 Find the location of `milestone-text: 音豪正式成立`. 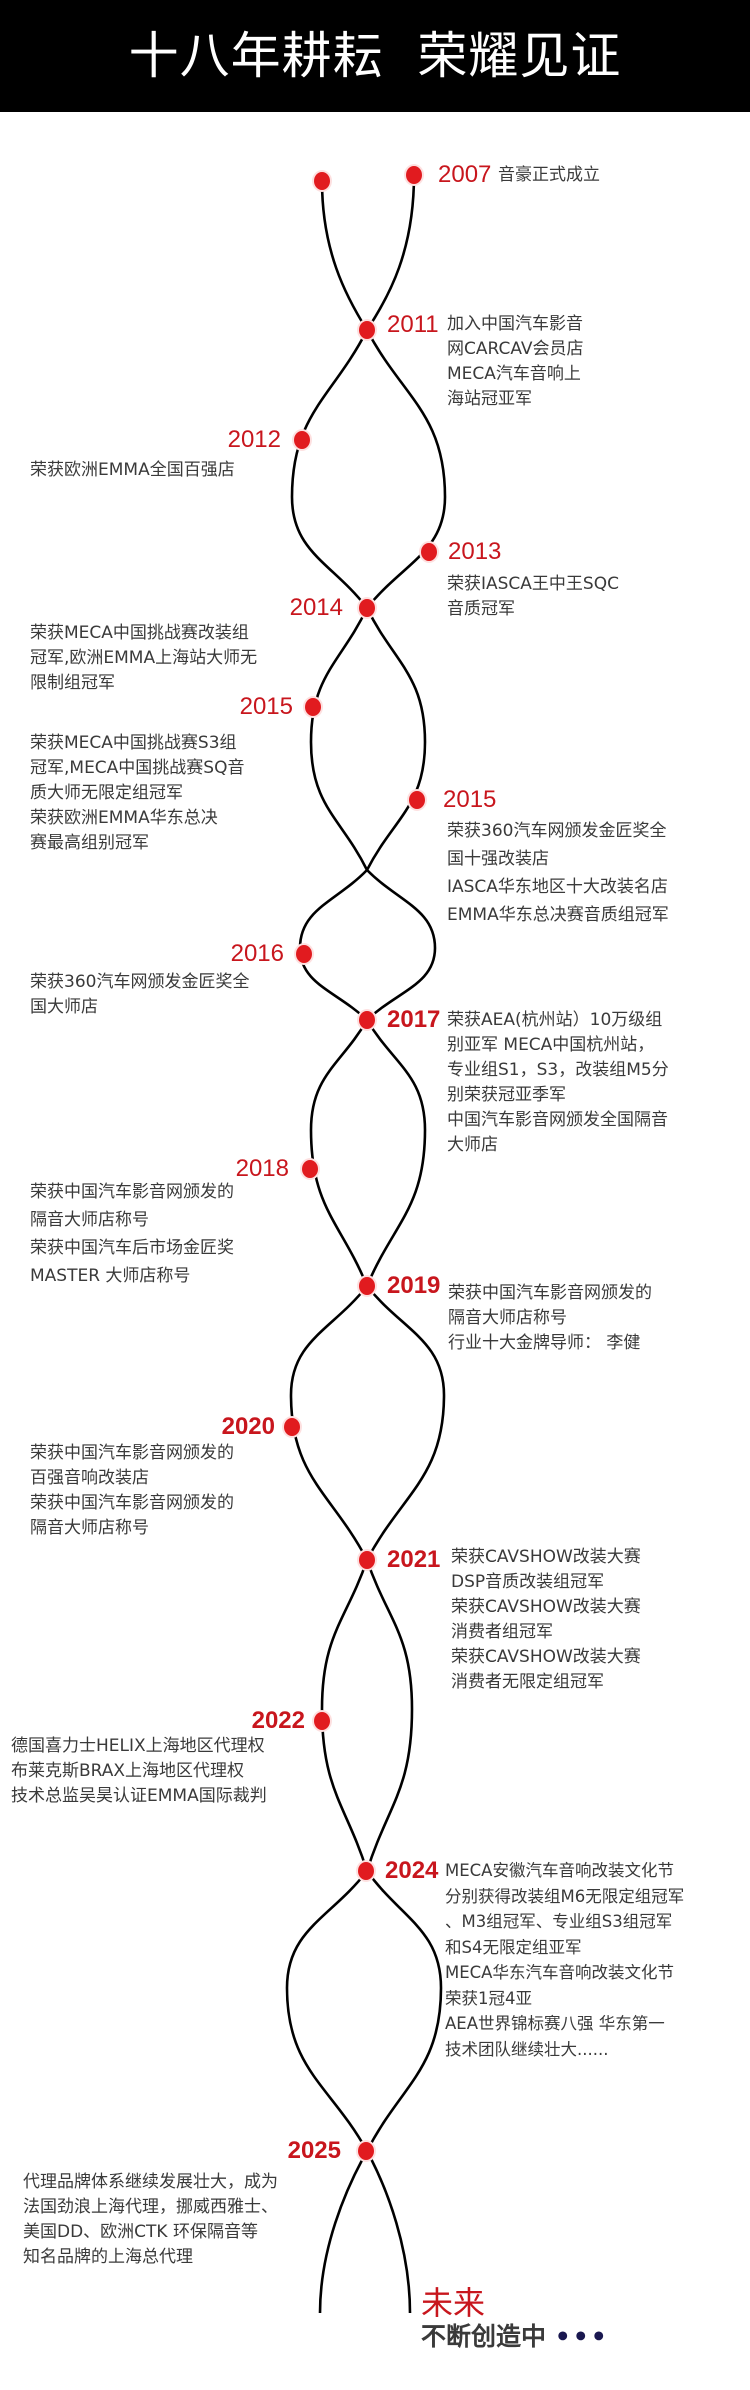

milestone-text: 音豪正式成立 is located at coordinates (549, 175).